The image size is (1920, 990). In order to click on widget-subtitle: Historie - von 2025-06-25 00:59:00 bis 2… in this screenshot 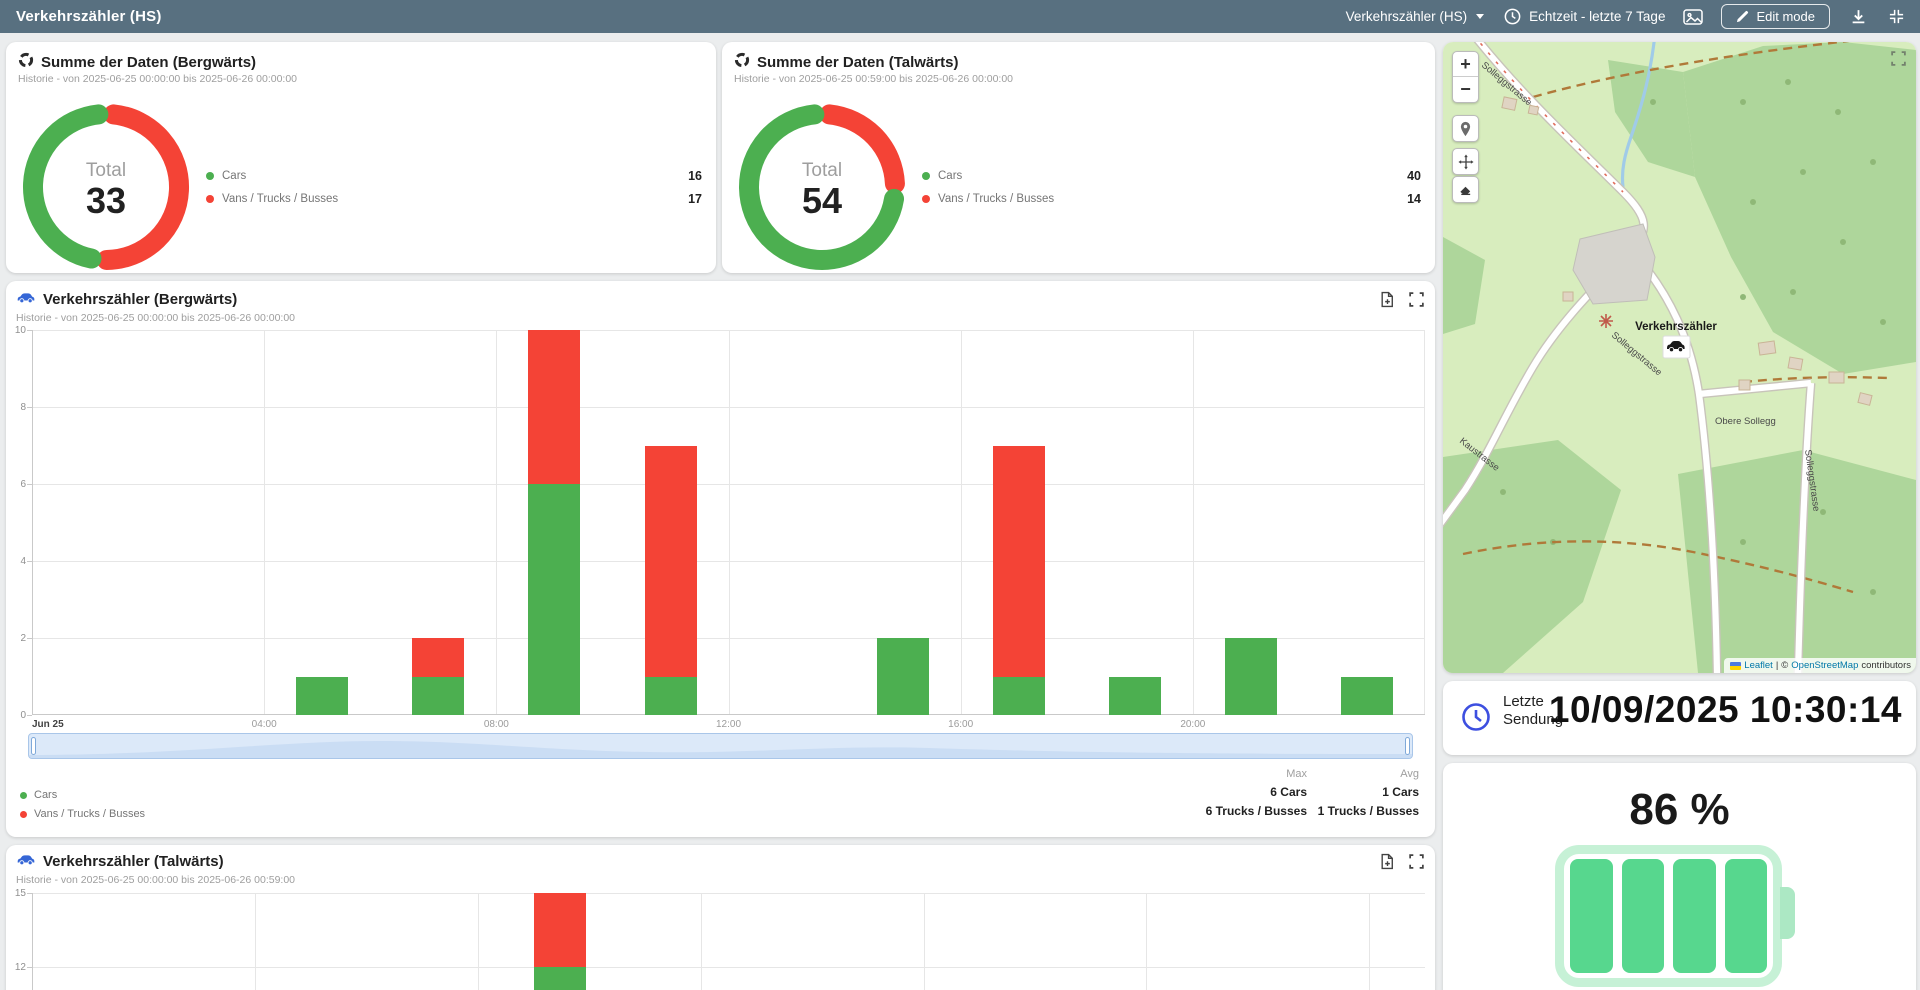, I will do `click(874, 79)`.